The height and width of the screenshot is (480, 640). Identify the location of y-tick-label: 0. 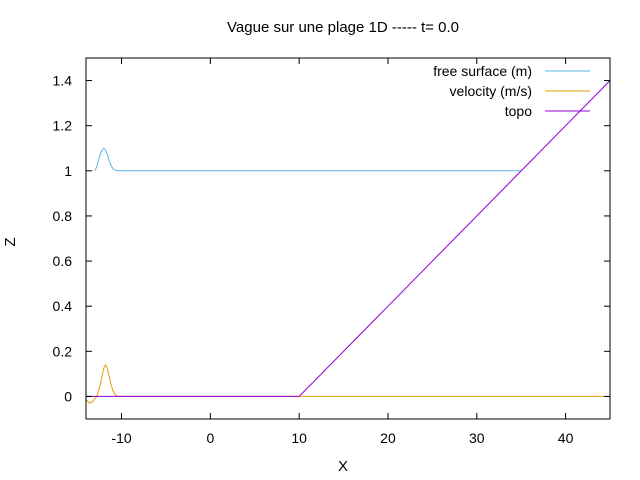
(68, 396).